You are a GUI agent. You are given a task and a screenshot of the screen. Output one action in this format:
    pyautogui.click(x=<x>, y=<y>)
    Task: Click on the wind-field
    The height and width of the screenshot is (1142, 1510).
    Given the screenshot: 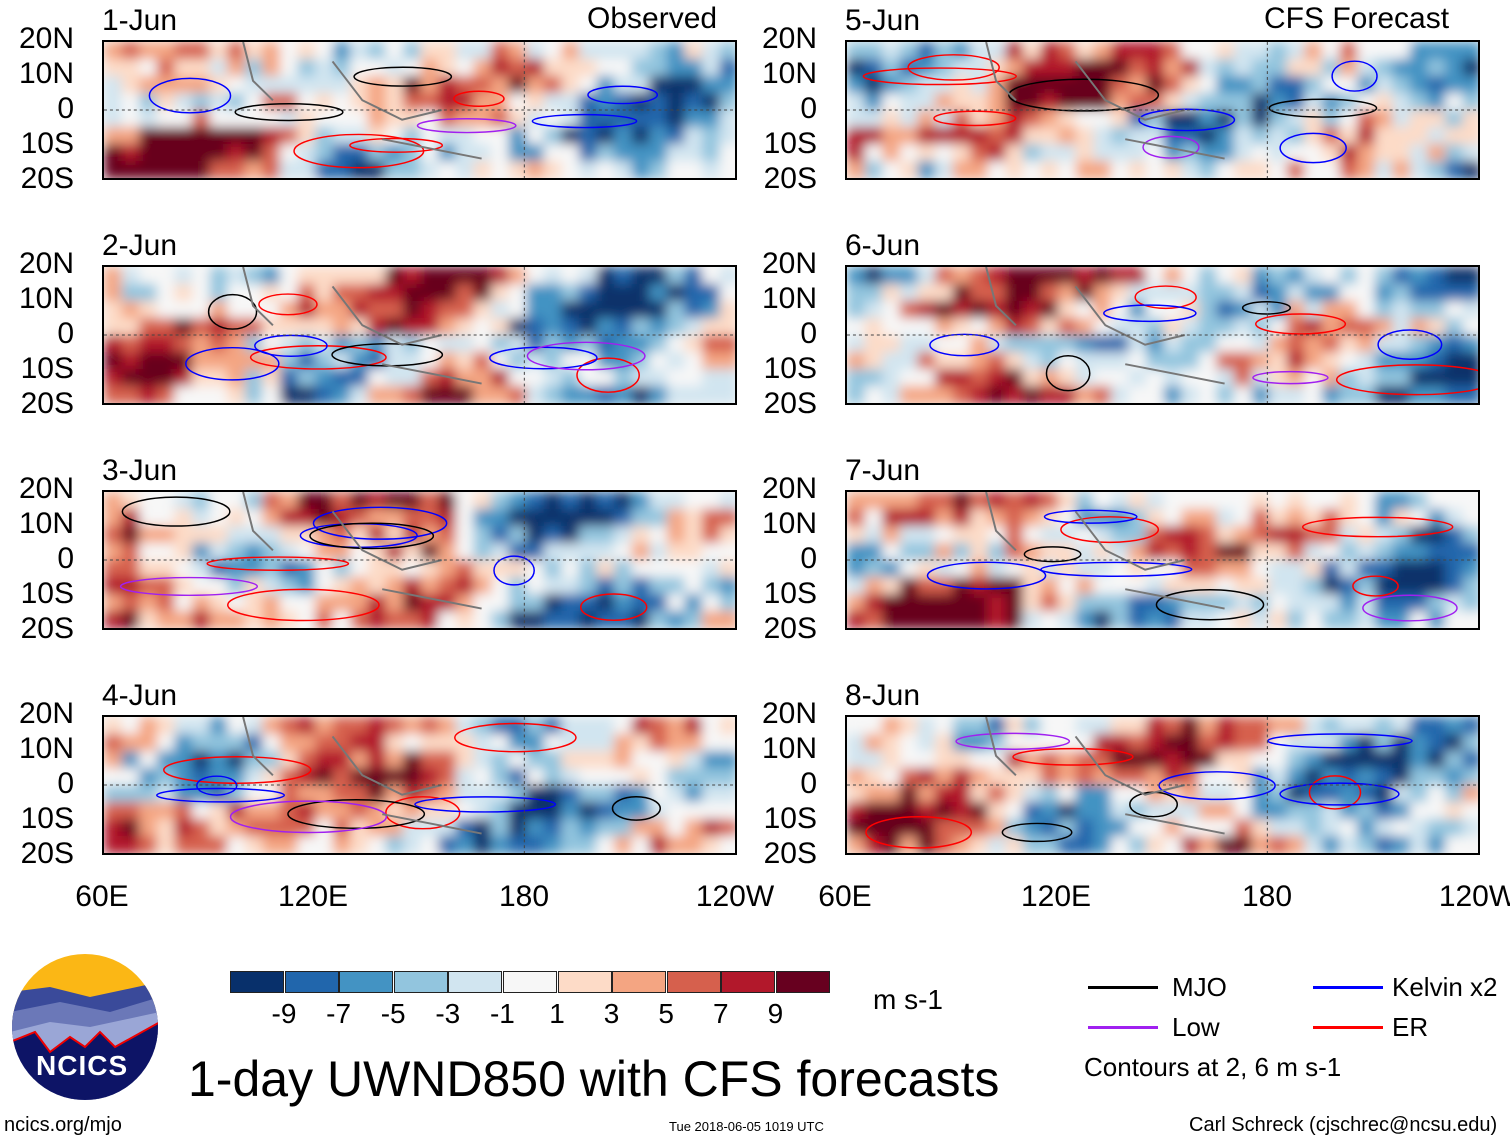 What is the action you would take?
    pyautogui.click(x=419, y=560)
    